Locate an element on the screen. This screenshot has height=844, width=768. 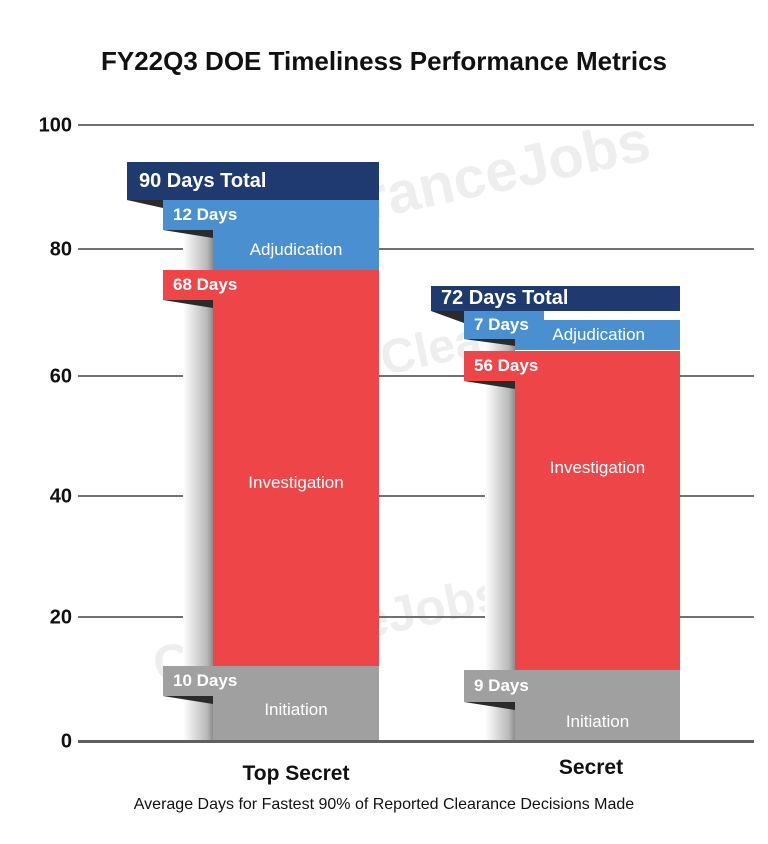
segment-adjudication: Adjudication is located at coordinates (296, 250).